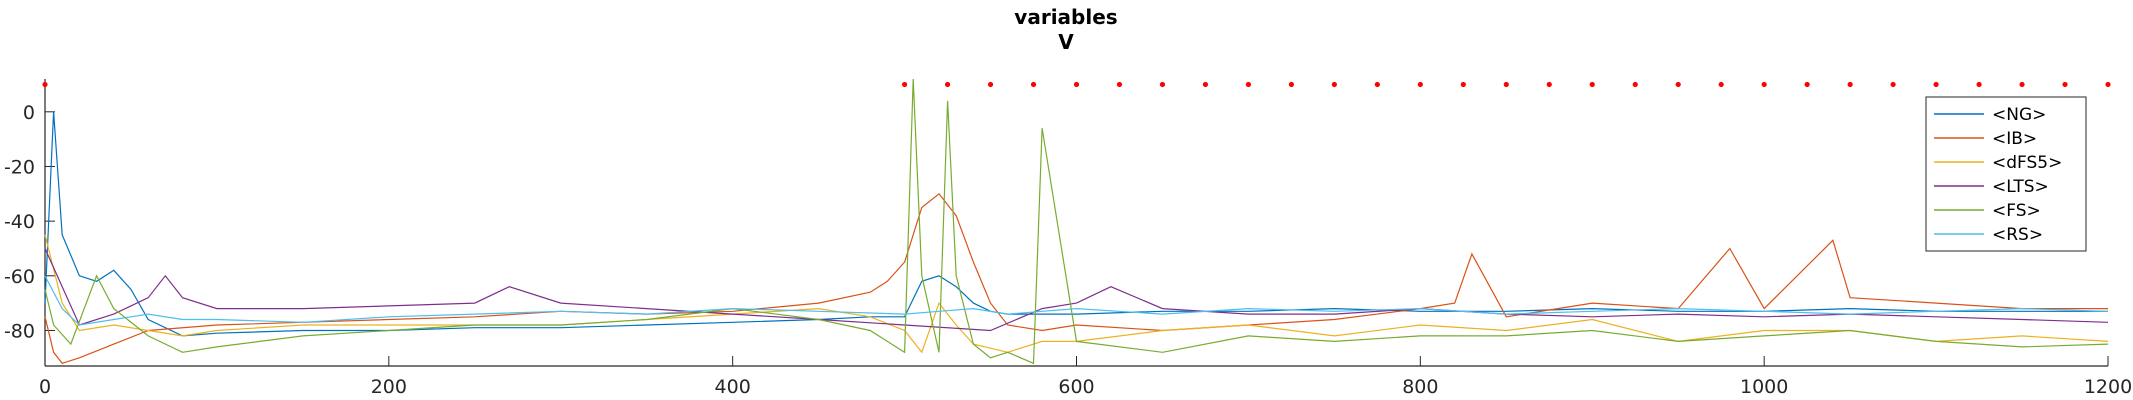 The image size is (2133, 400). What do you see at coordinates (45, 387) in the screenshot?
I see `x-tick-label: 0` at bounding box center [45, 387].